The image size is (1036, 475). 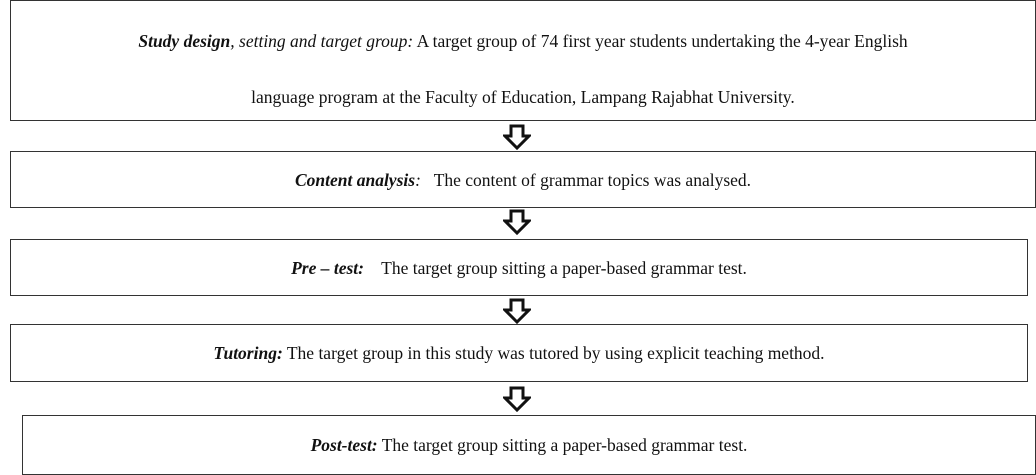 What do you see at coordinates (327, 268) in the screenshot?
I see `heading: Pre – test:` at bounding box center [327, 268].